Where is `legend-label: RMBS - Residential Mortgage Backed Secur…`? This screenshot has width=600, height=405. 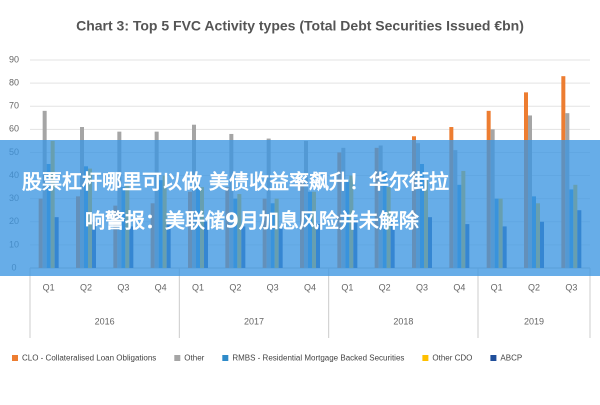 legend-label: RMBS - Residential Mortgage Backed Secur… is located at coordinates (318, 358).